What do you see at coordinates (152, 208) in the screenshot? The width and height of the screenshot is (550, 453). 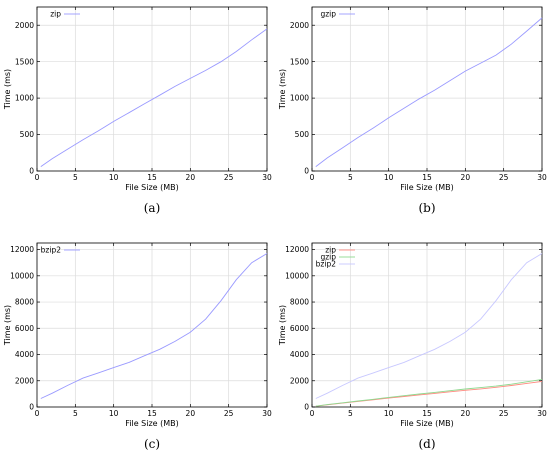 I see `panel-caption: (a)` at bounding box center [152, 208].